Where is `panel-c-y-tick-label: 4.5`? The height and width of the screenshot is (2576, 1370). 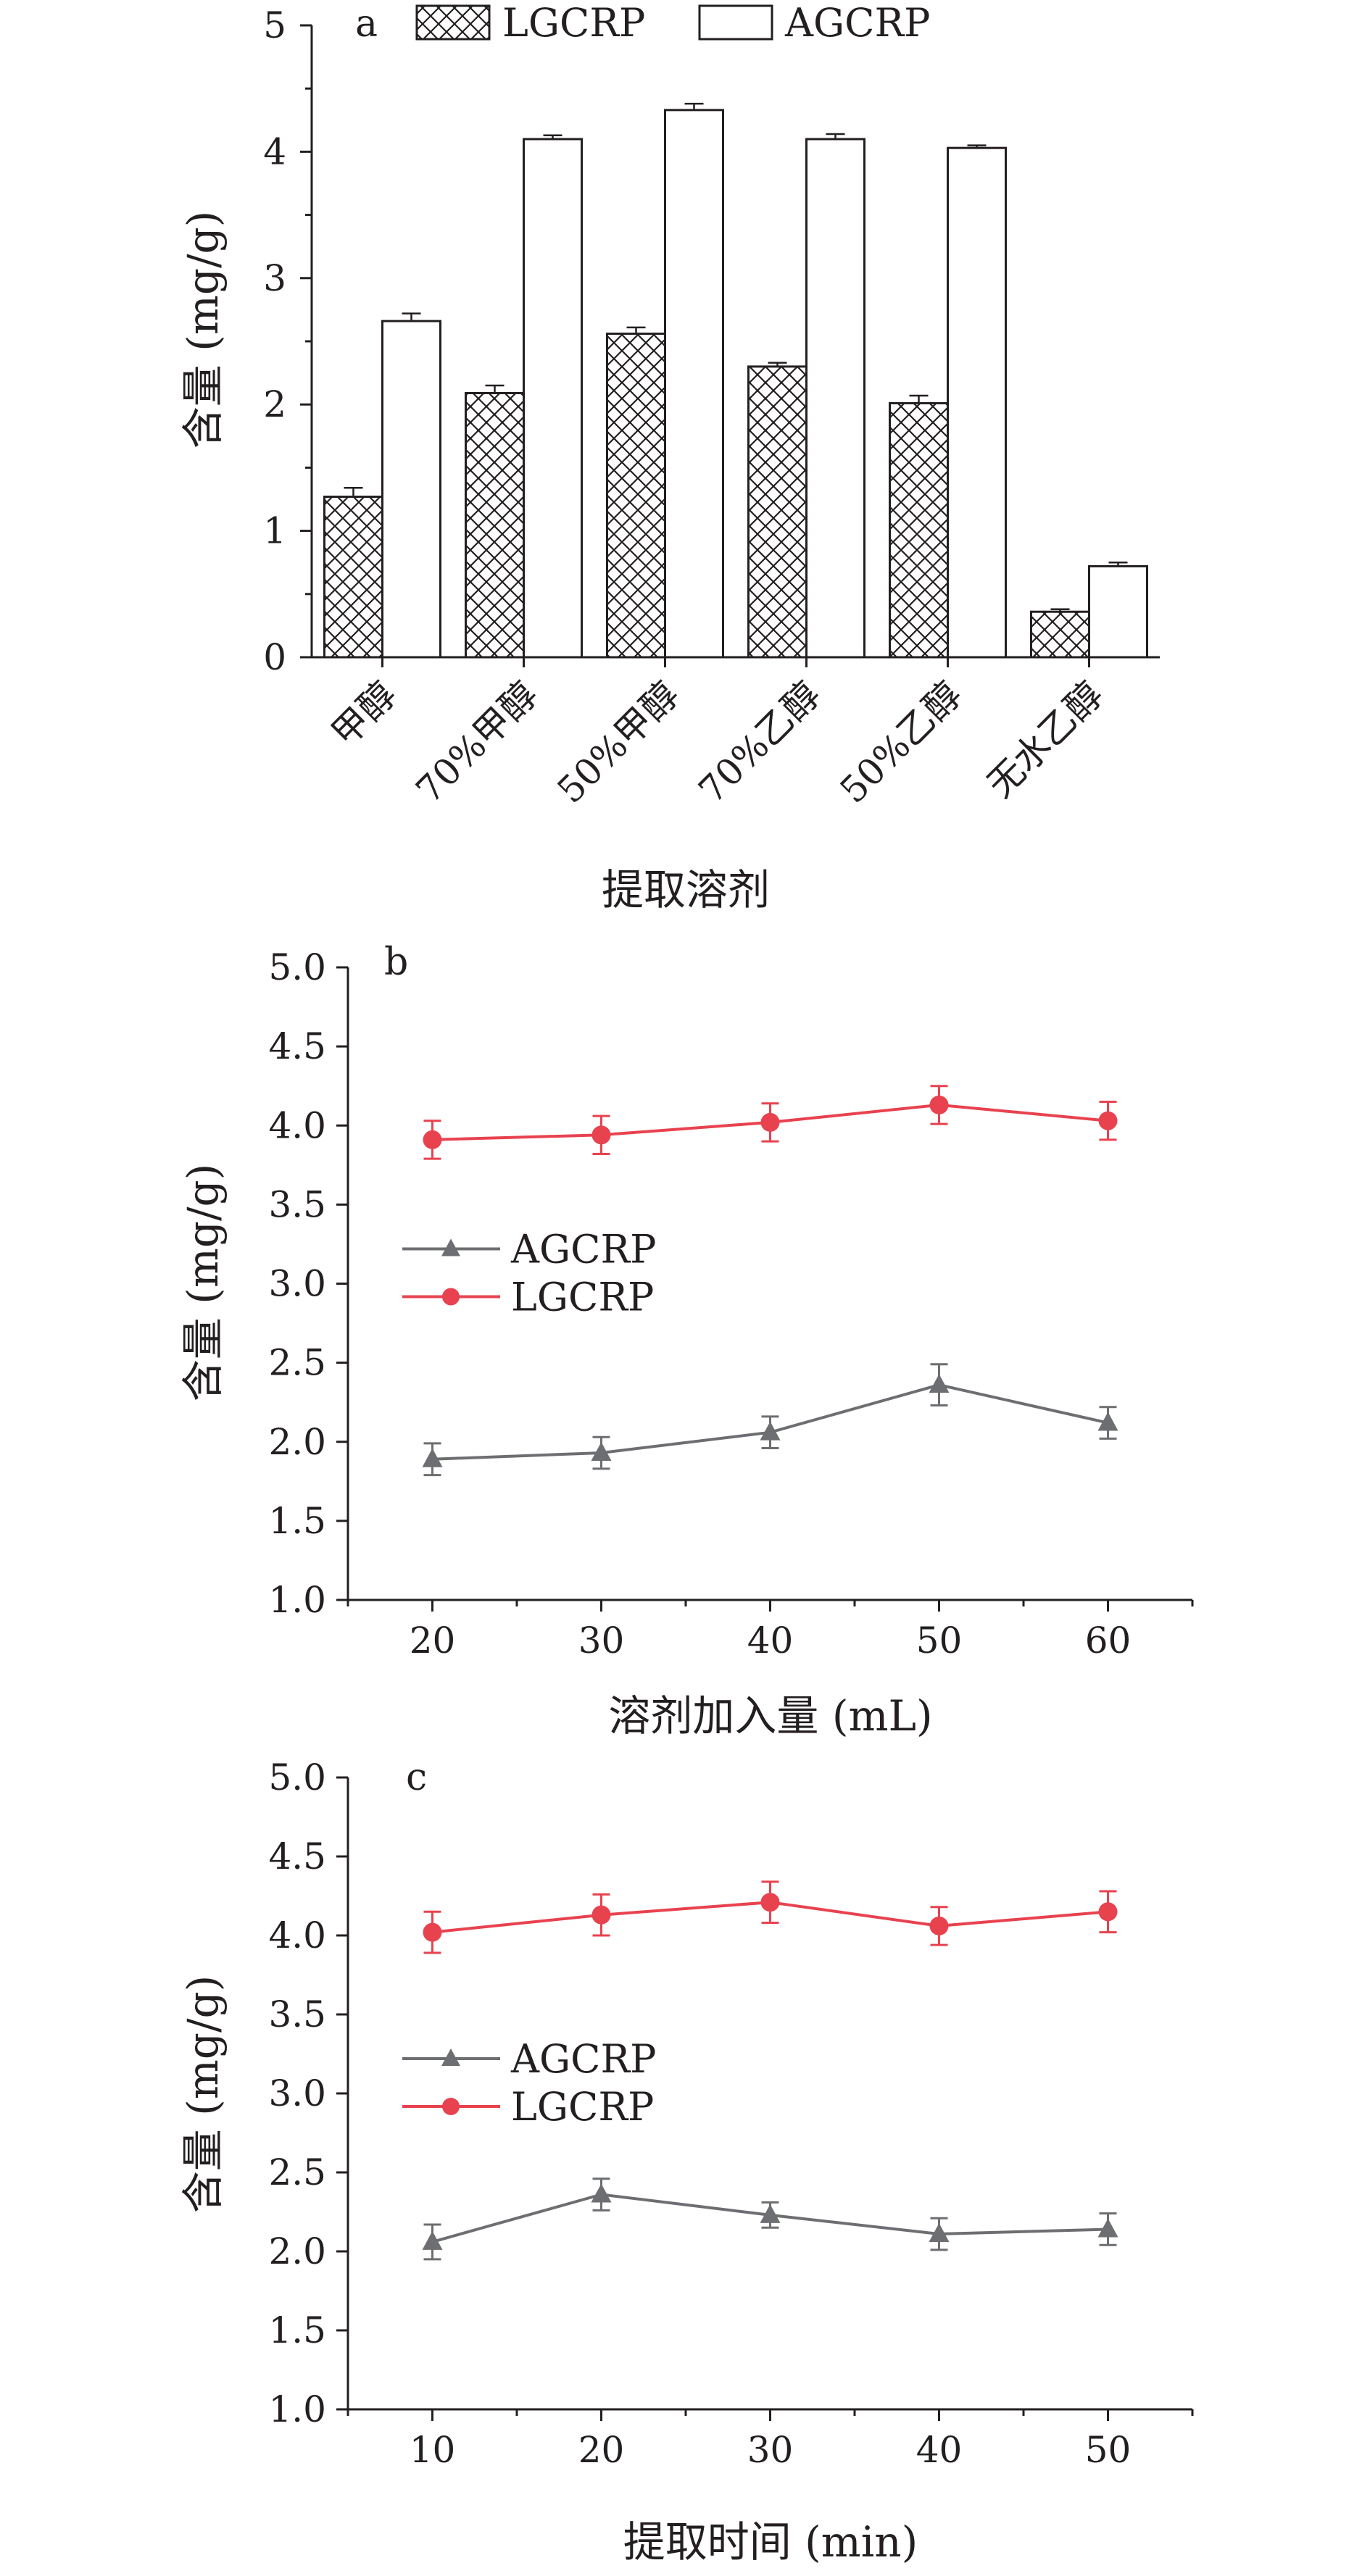
panel-c-y-tick-label: 4.5 is located at coordinates (297, 1856).